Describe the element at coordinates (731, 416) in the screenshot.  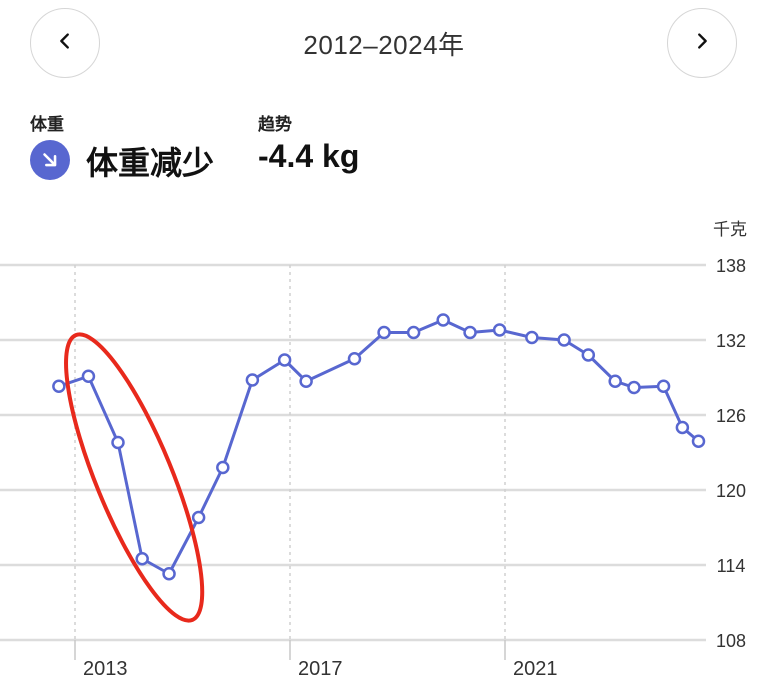
I see `y-tick-label: 126` at that location.